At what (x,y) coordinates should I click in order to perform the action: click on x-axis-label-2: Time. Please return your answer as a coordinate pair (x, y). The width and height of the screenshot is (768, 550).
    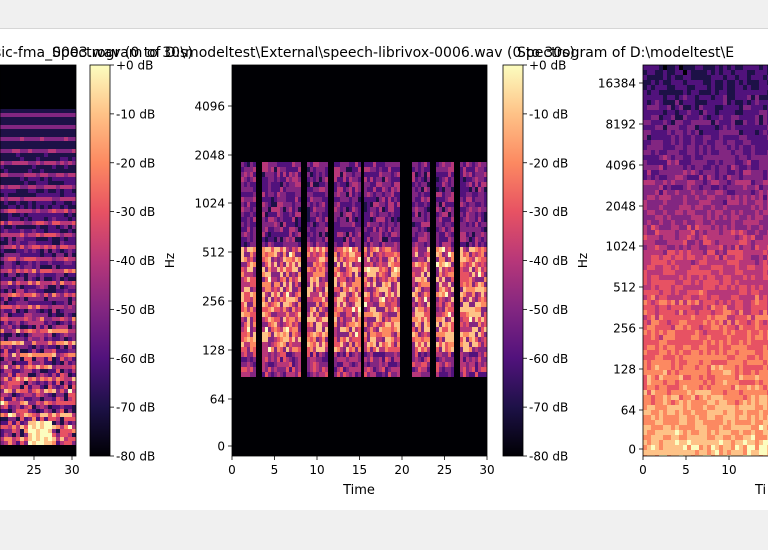
    Looking at the image, I should click on (358, 490).